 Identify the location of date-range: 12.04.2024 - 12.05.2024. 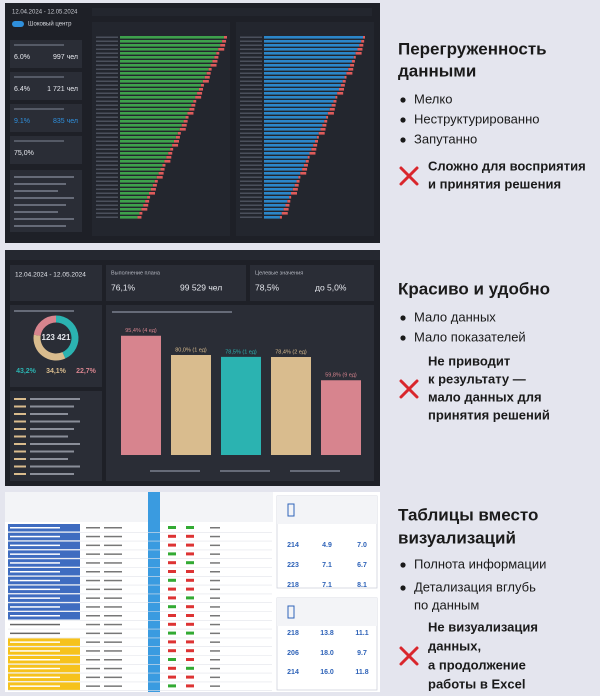
(45, 13).